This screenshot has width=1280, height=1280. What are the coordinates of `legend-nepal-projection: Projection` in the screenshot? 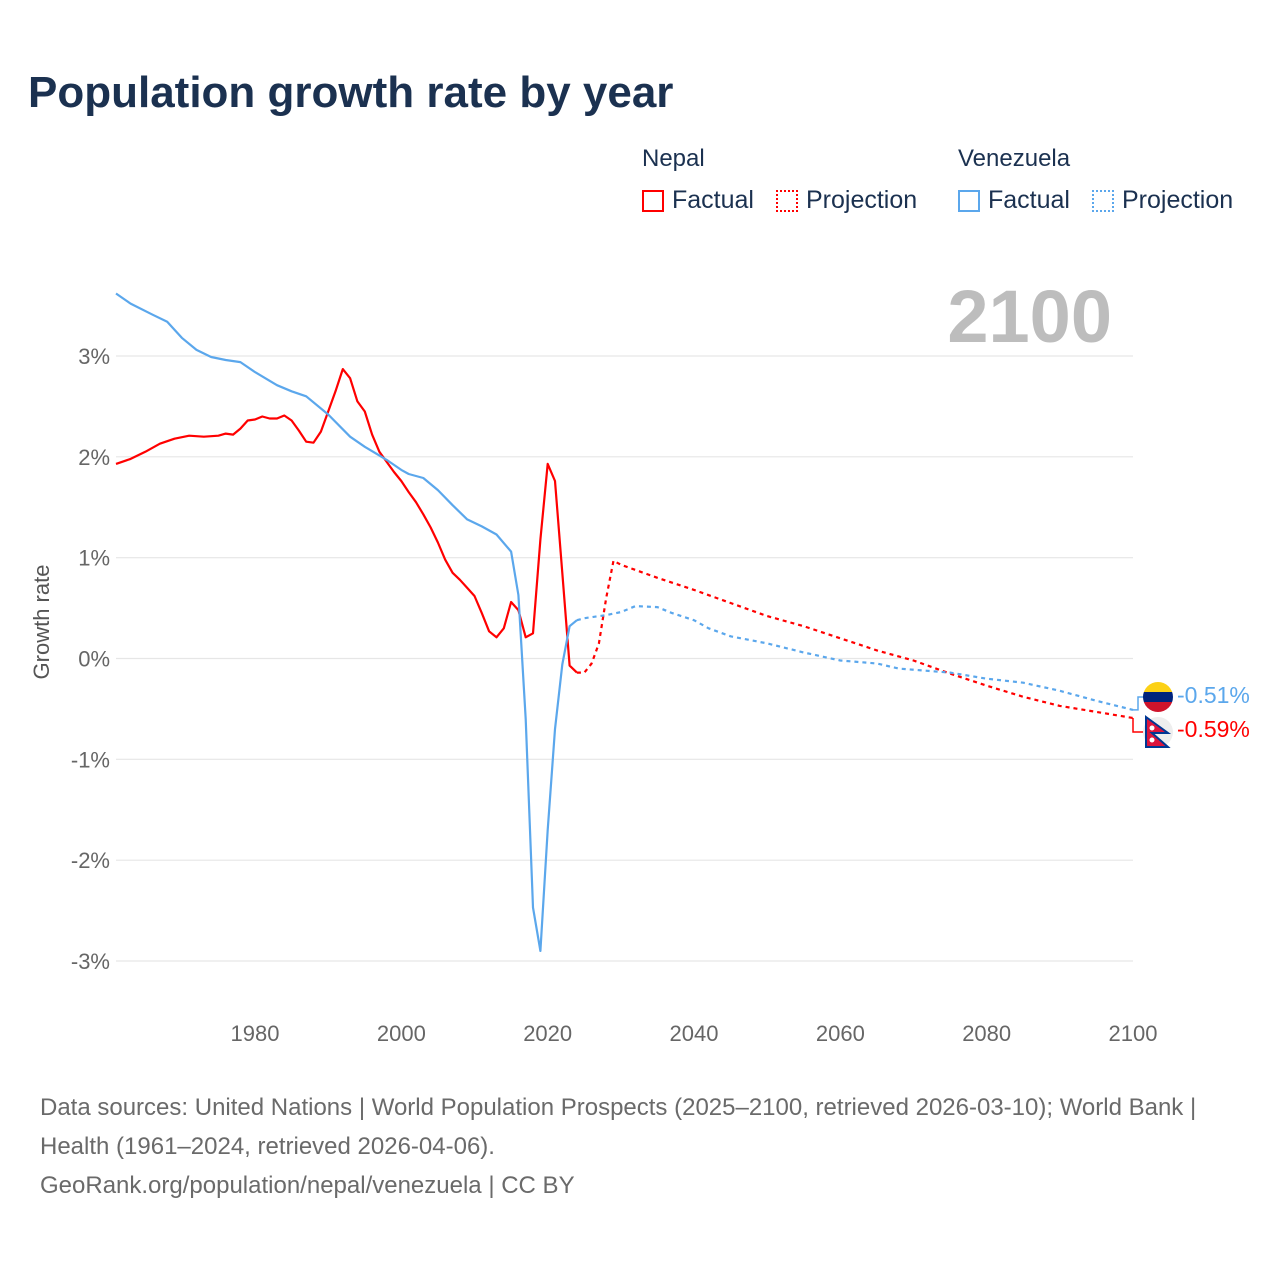 It's located at (846, 200).